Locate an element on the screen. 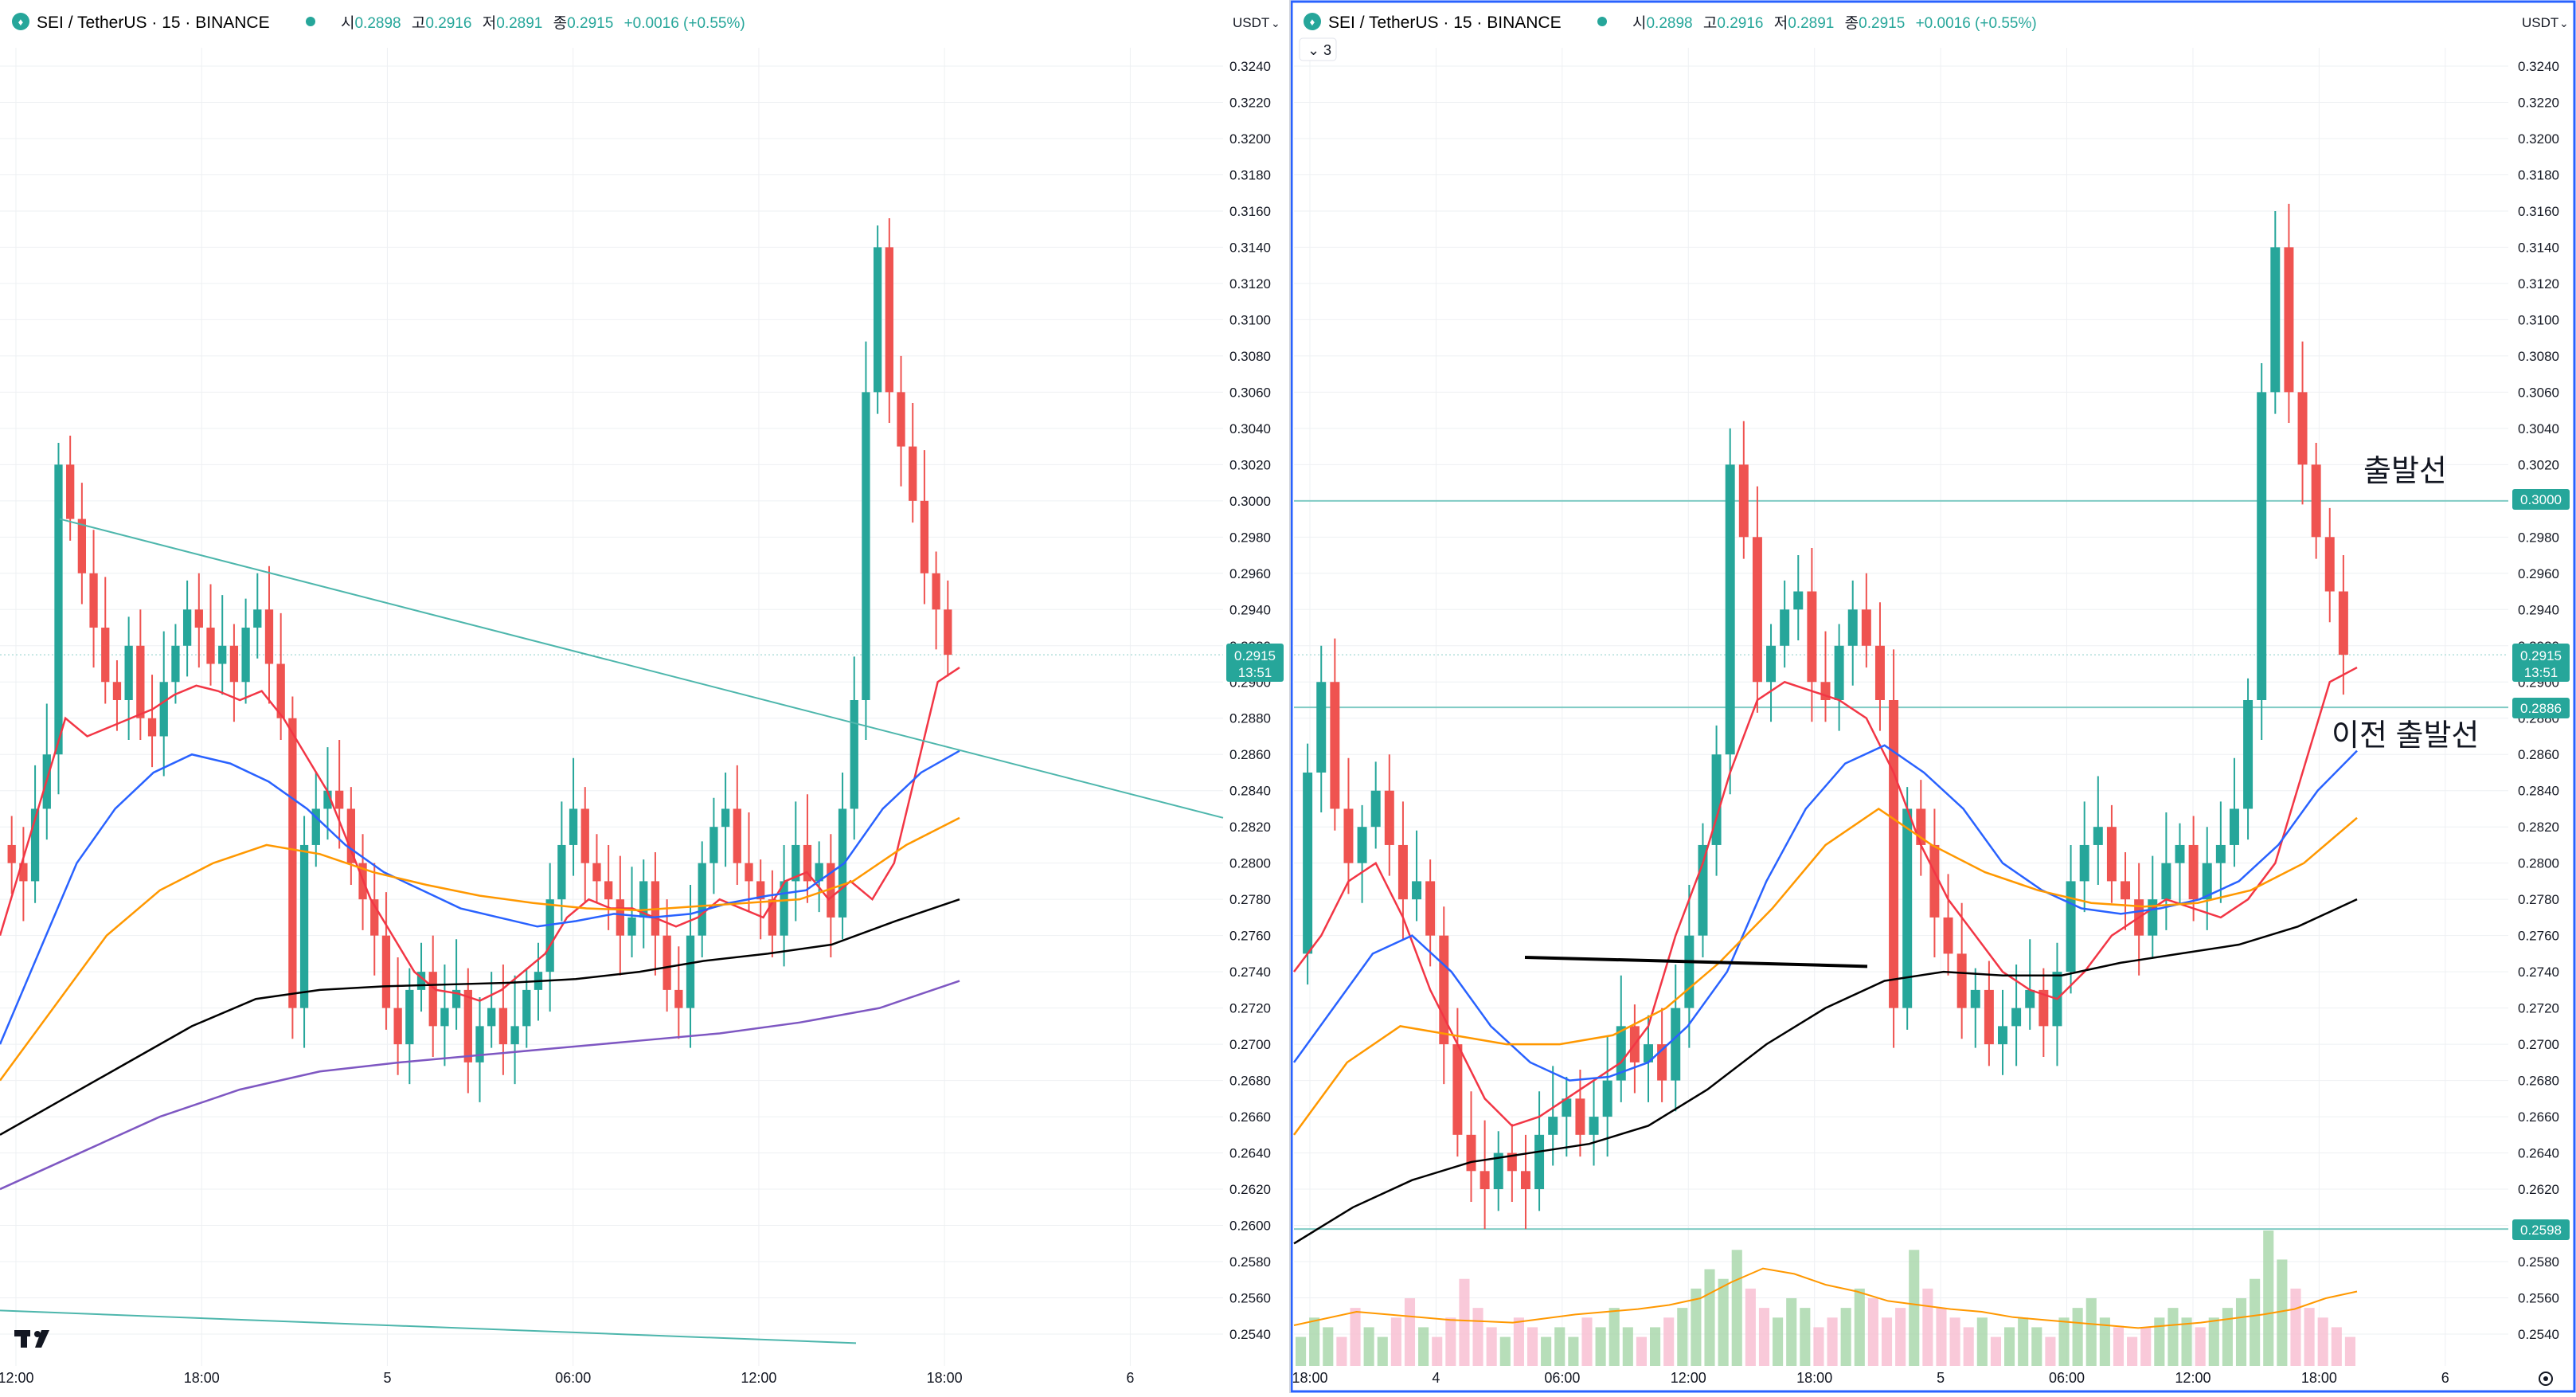  x-tick-label: 6 is located at coordinates (2445, 1378).